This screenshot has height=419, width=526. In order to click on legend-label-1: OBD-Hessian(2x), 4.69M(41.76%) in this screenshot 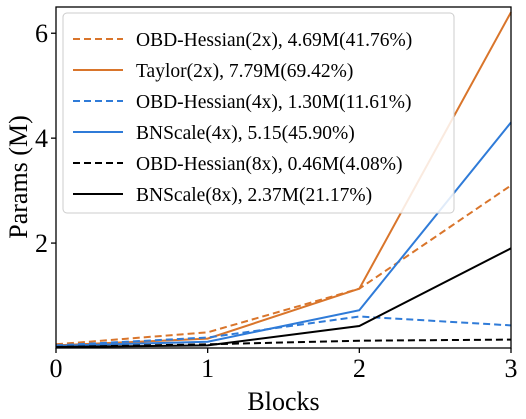, I will do `click(274, 40)`.